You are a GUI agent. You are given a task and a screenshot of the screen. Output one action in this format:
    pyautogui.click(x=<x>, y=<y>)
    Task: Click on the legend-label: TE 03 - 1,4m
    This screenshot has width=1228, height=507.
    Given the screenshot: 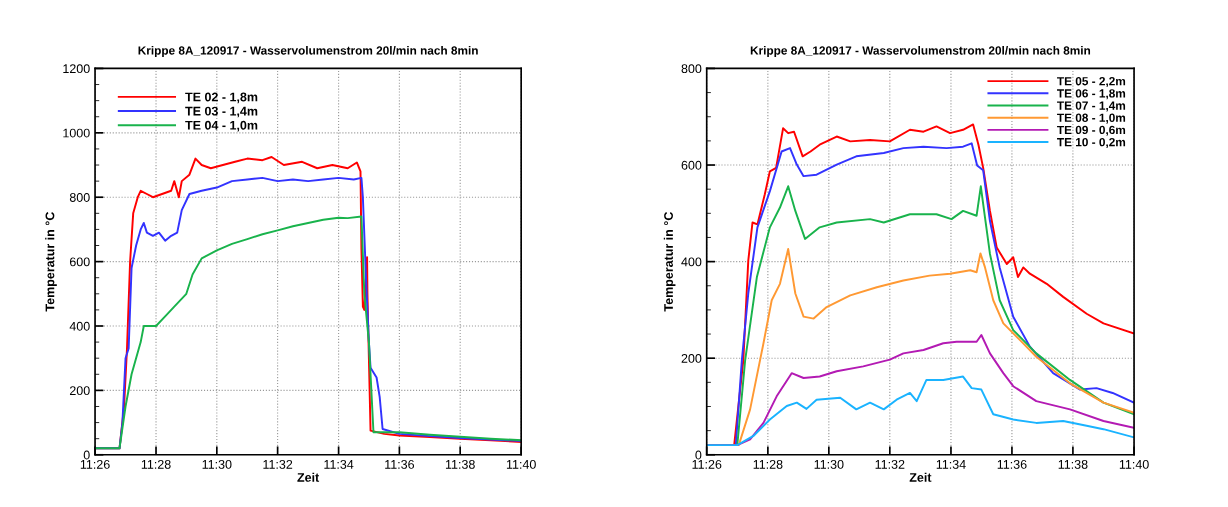 What is the action you would take?
    pyautogui.click(x=221, y=112)
    